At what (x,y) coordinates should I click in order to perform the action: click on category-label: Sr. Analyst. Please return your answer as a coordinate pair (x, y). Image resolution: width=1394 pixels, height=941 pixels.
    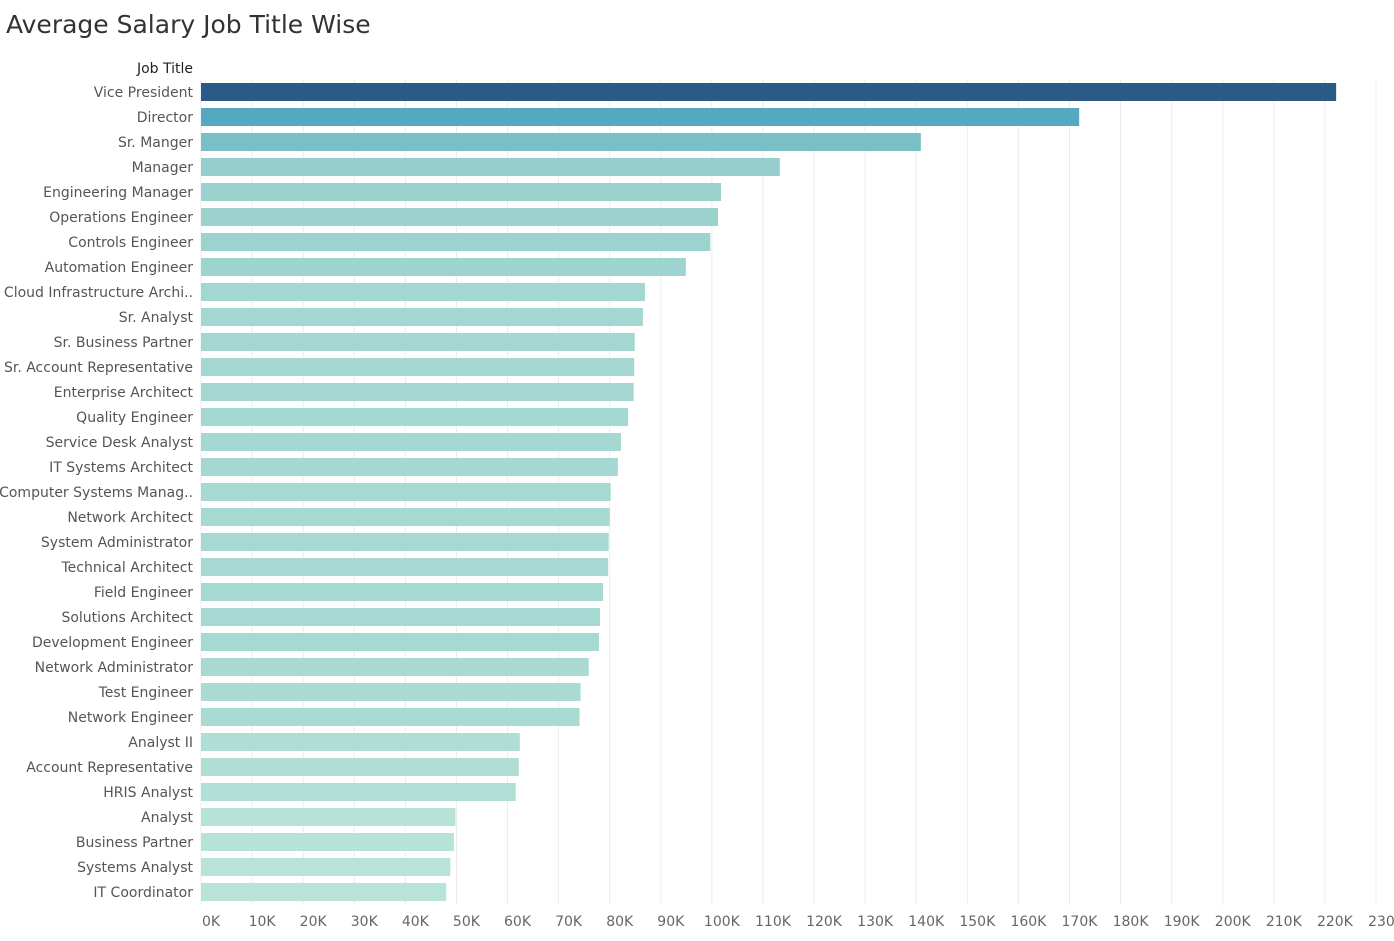
    Looking at the image, I should click on (156, 318).